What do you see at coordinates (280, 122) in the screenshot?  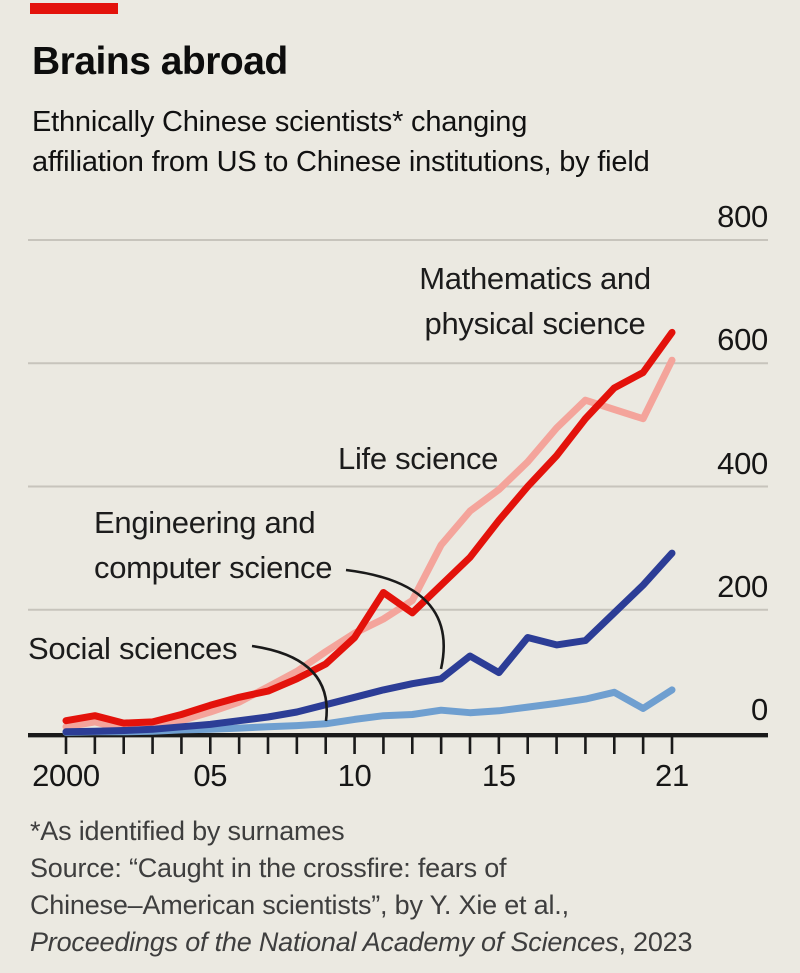 I see `chart-subtitle-line1: Ethnically Chinese scientists* changing` at bounding box center [280, 122].